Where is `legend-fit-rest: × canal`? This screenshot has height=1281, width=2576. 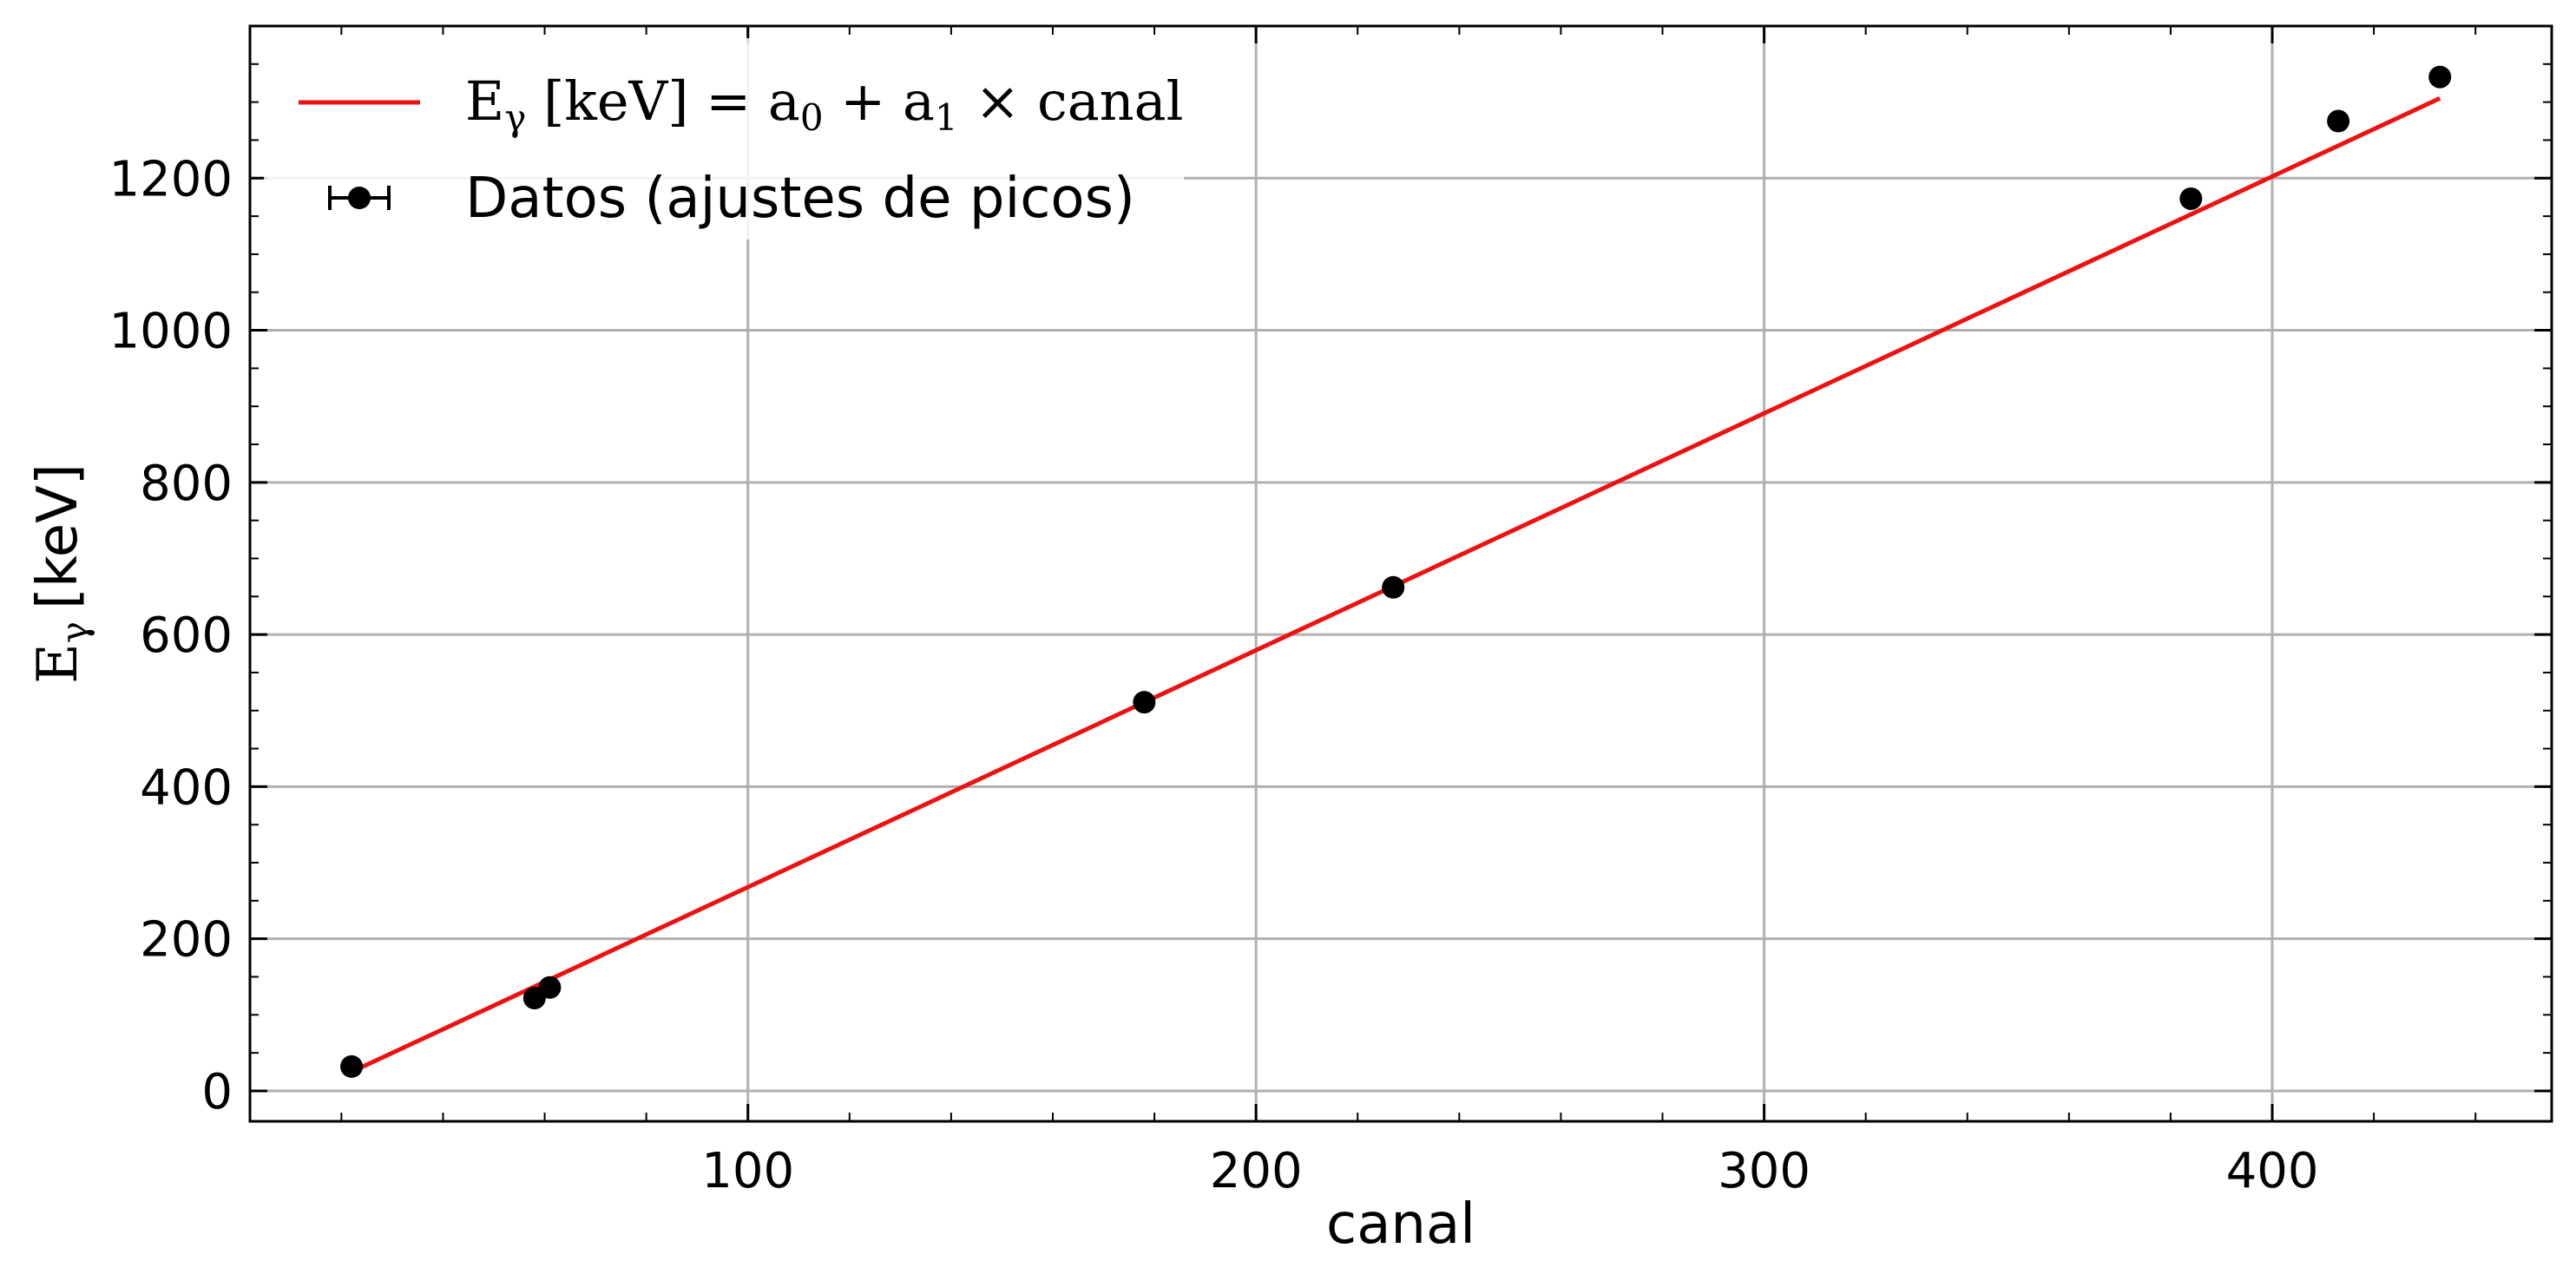 legend-fit-rest: × canal is located at coordinates (1071, 101).